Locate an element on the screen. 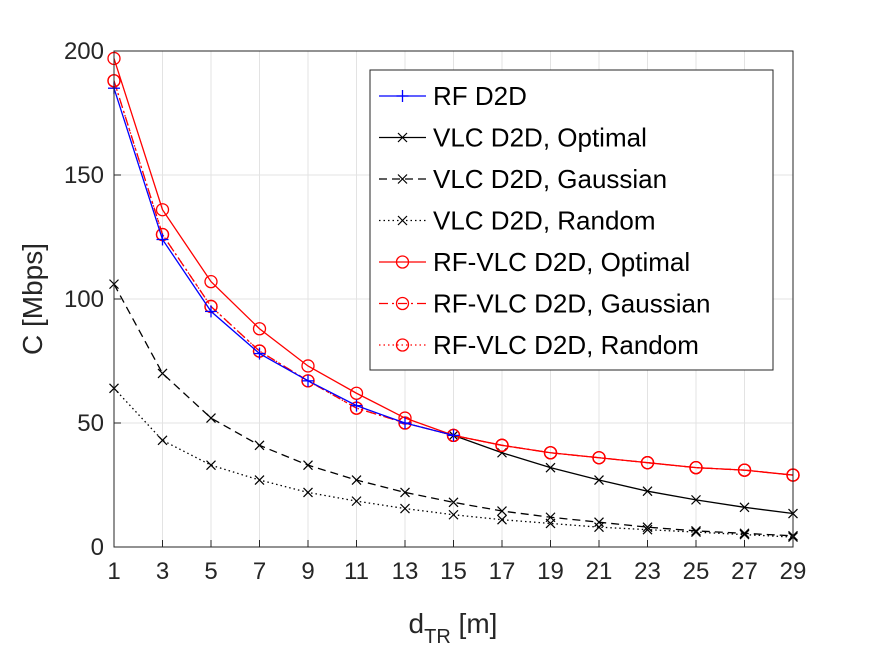 This screenshot has width=875, height=656. x-axis-label-main: d is located at coordinates (417, 623).